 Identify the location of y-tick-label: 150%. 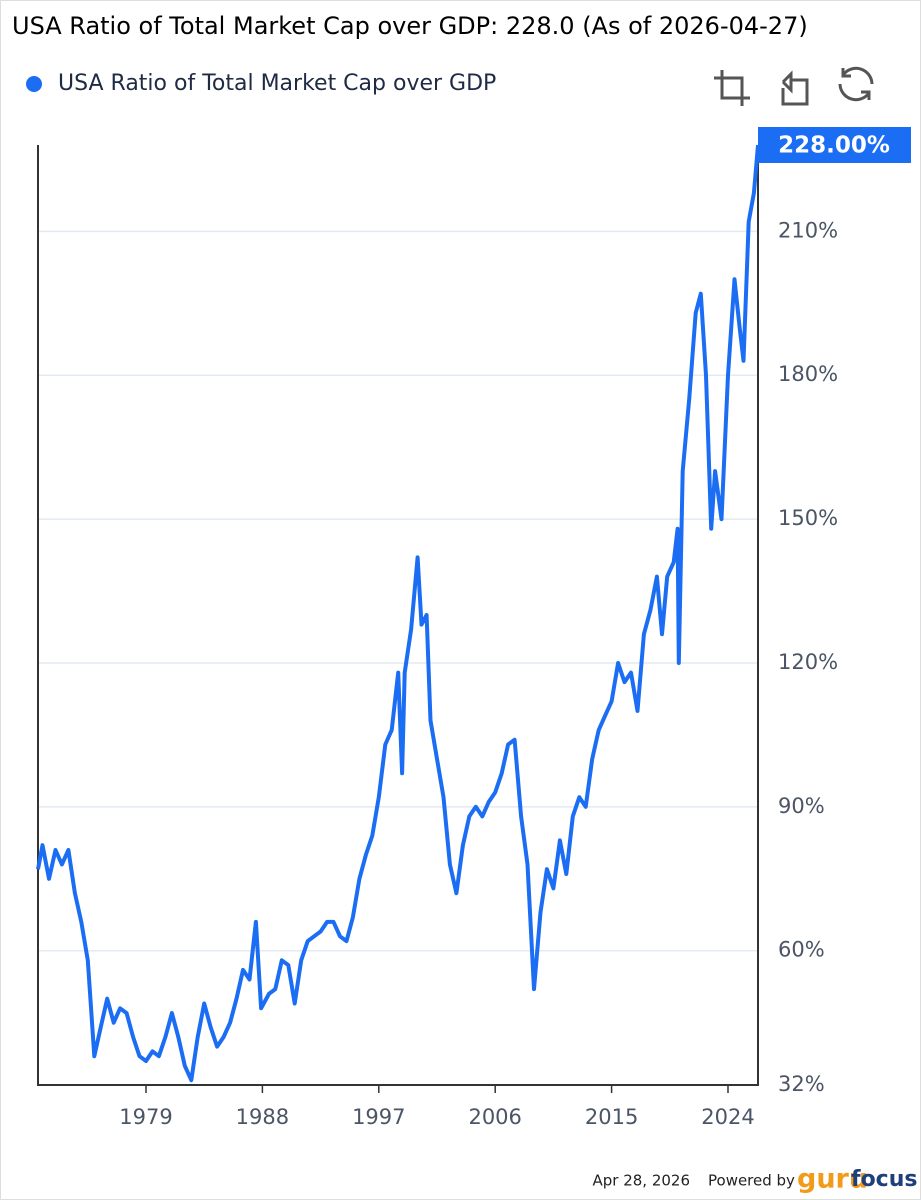
(808, 518).